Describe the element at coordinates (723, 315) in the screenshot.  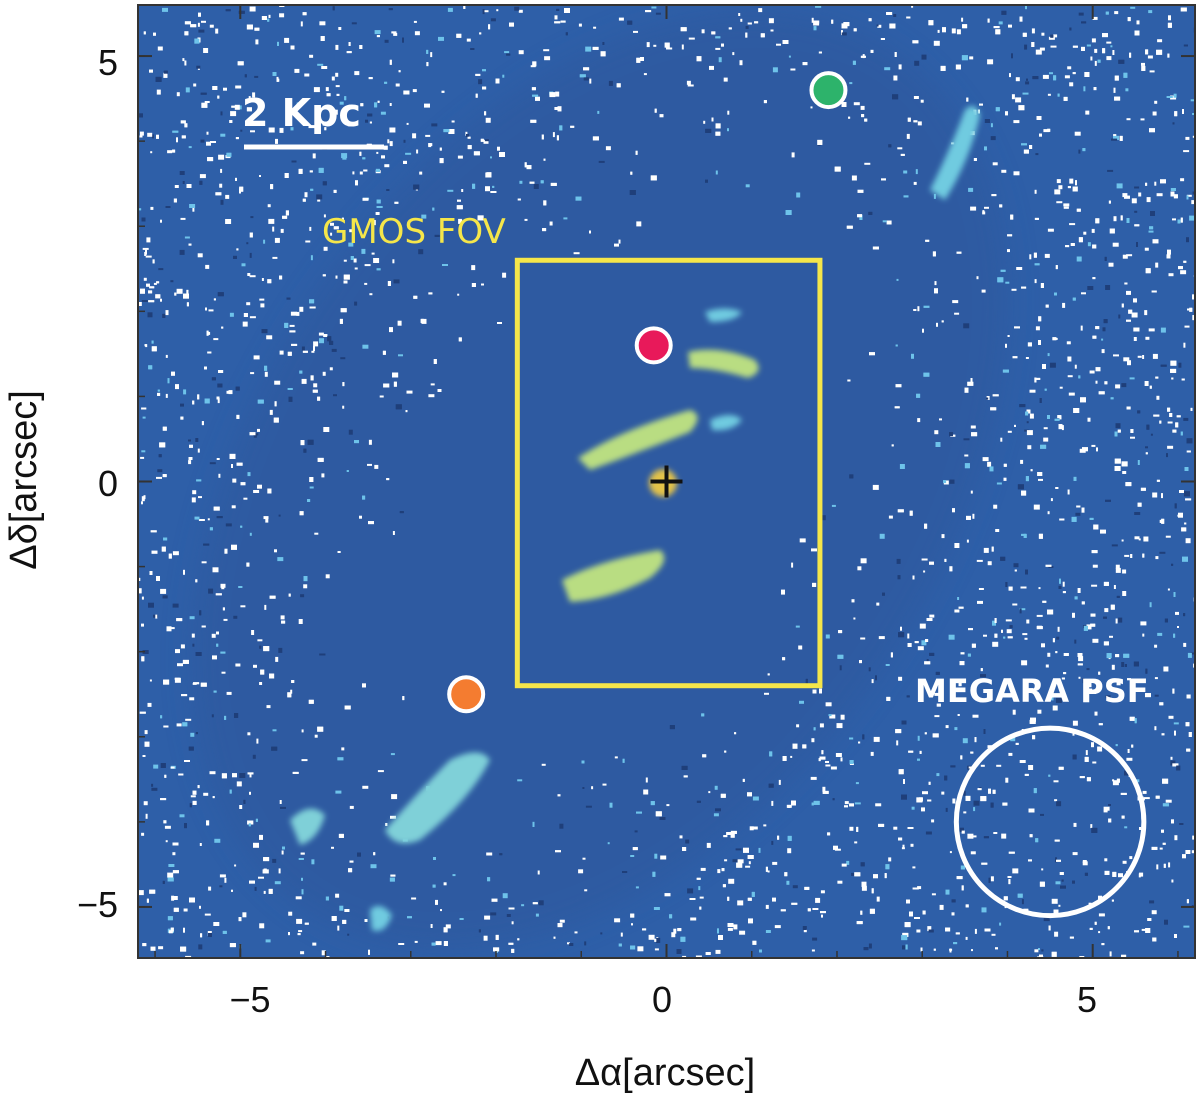
I see `emission-knot-top` at that location.